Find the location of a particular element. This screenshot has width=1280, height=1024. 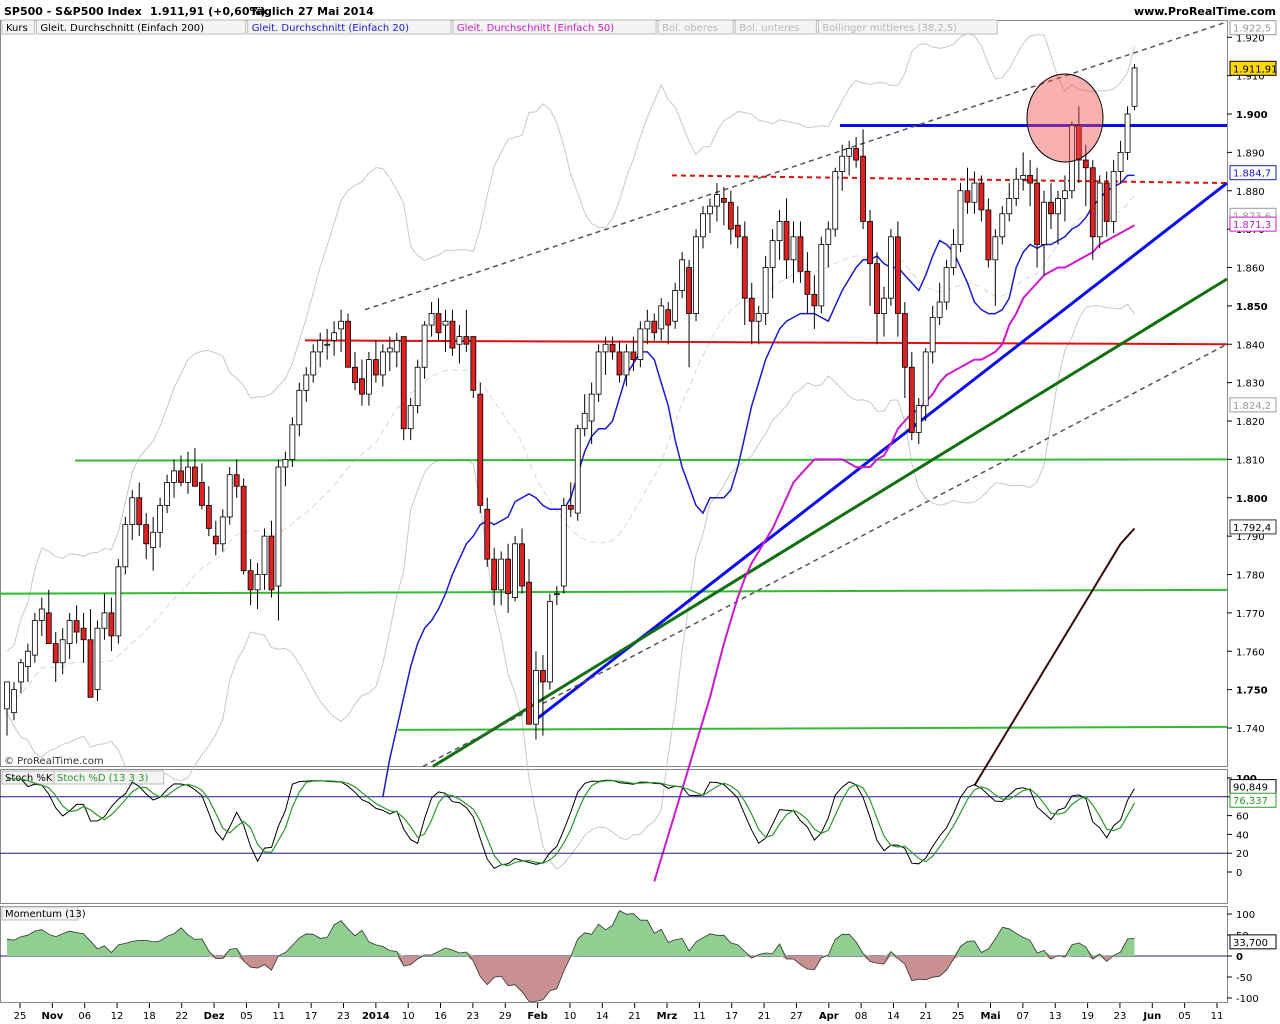

price-tick-label: 1.760 is located at coordinates (1250, 652).